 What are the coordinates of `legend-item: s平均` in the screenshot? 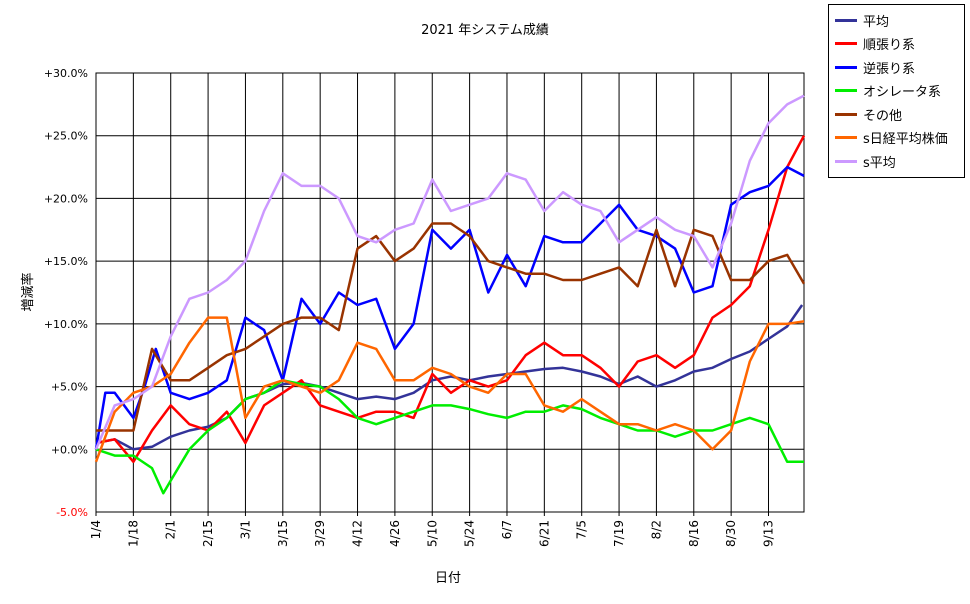 It's located at (865, 161).